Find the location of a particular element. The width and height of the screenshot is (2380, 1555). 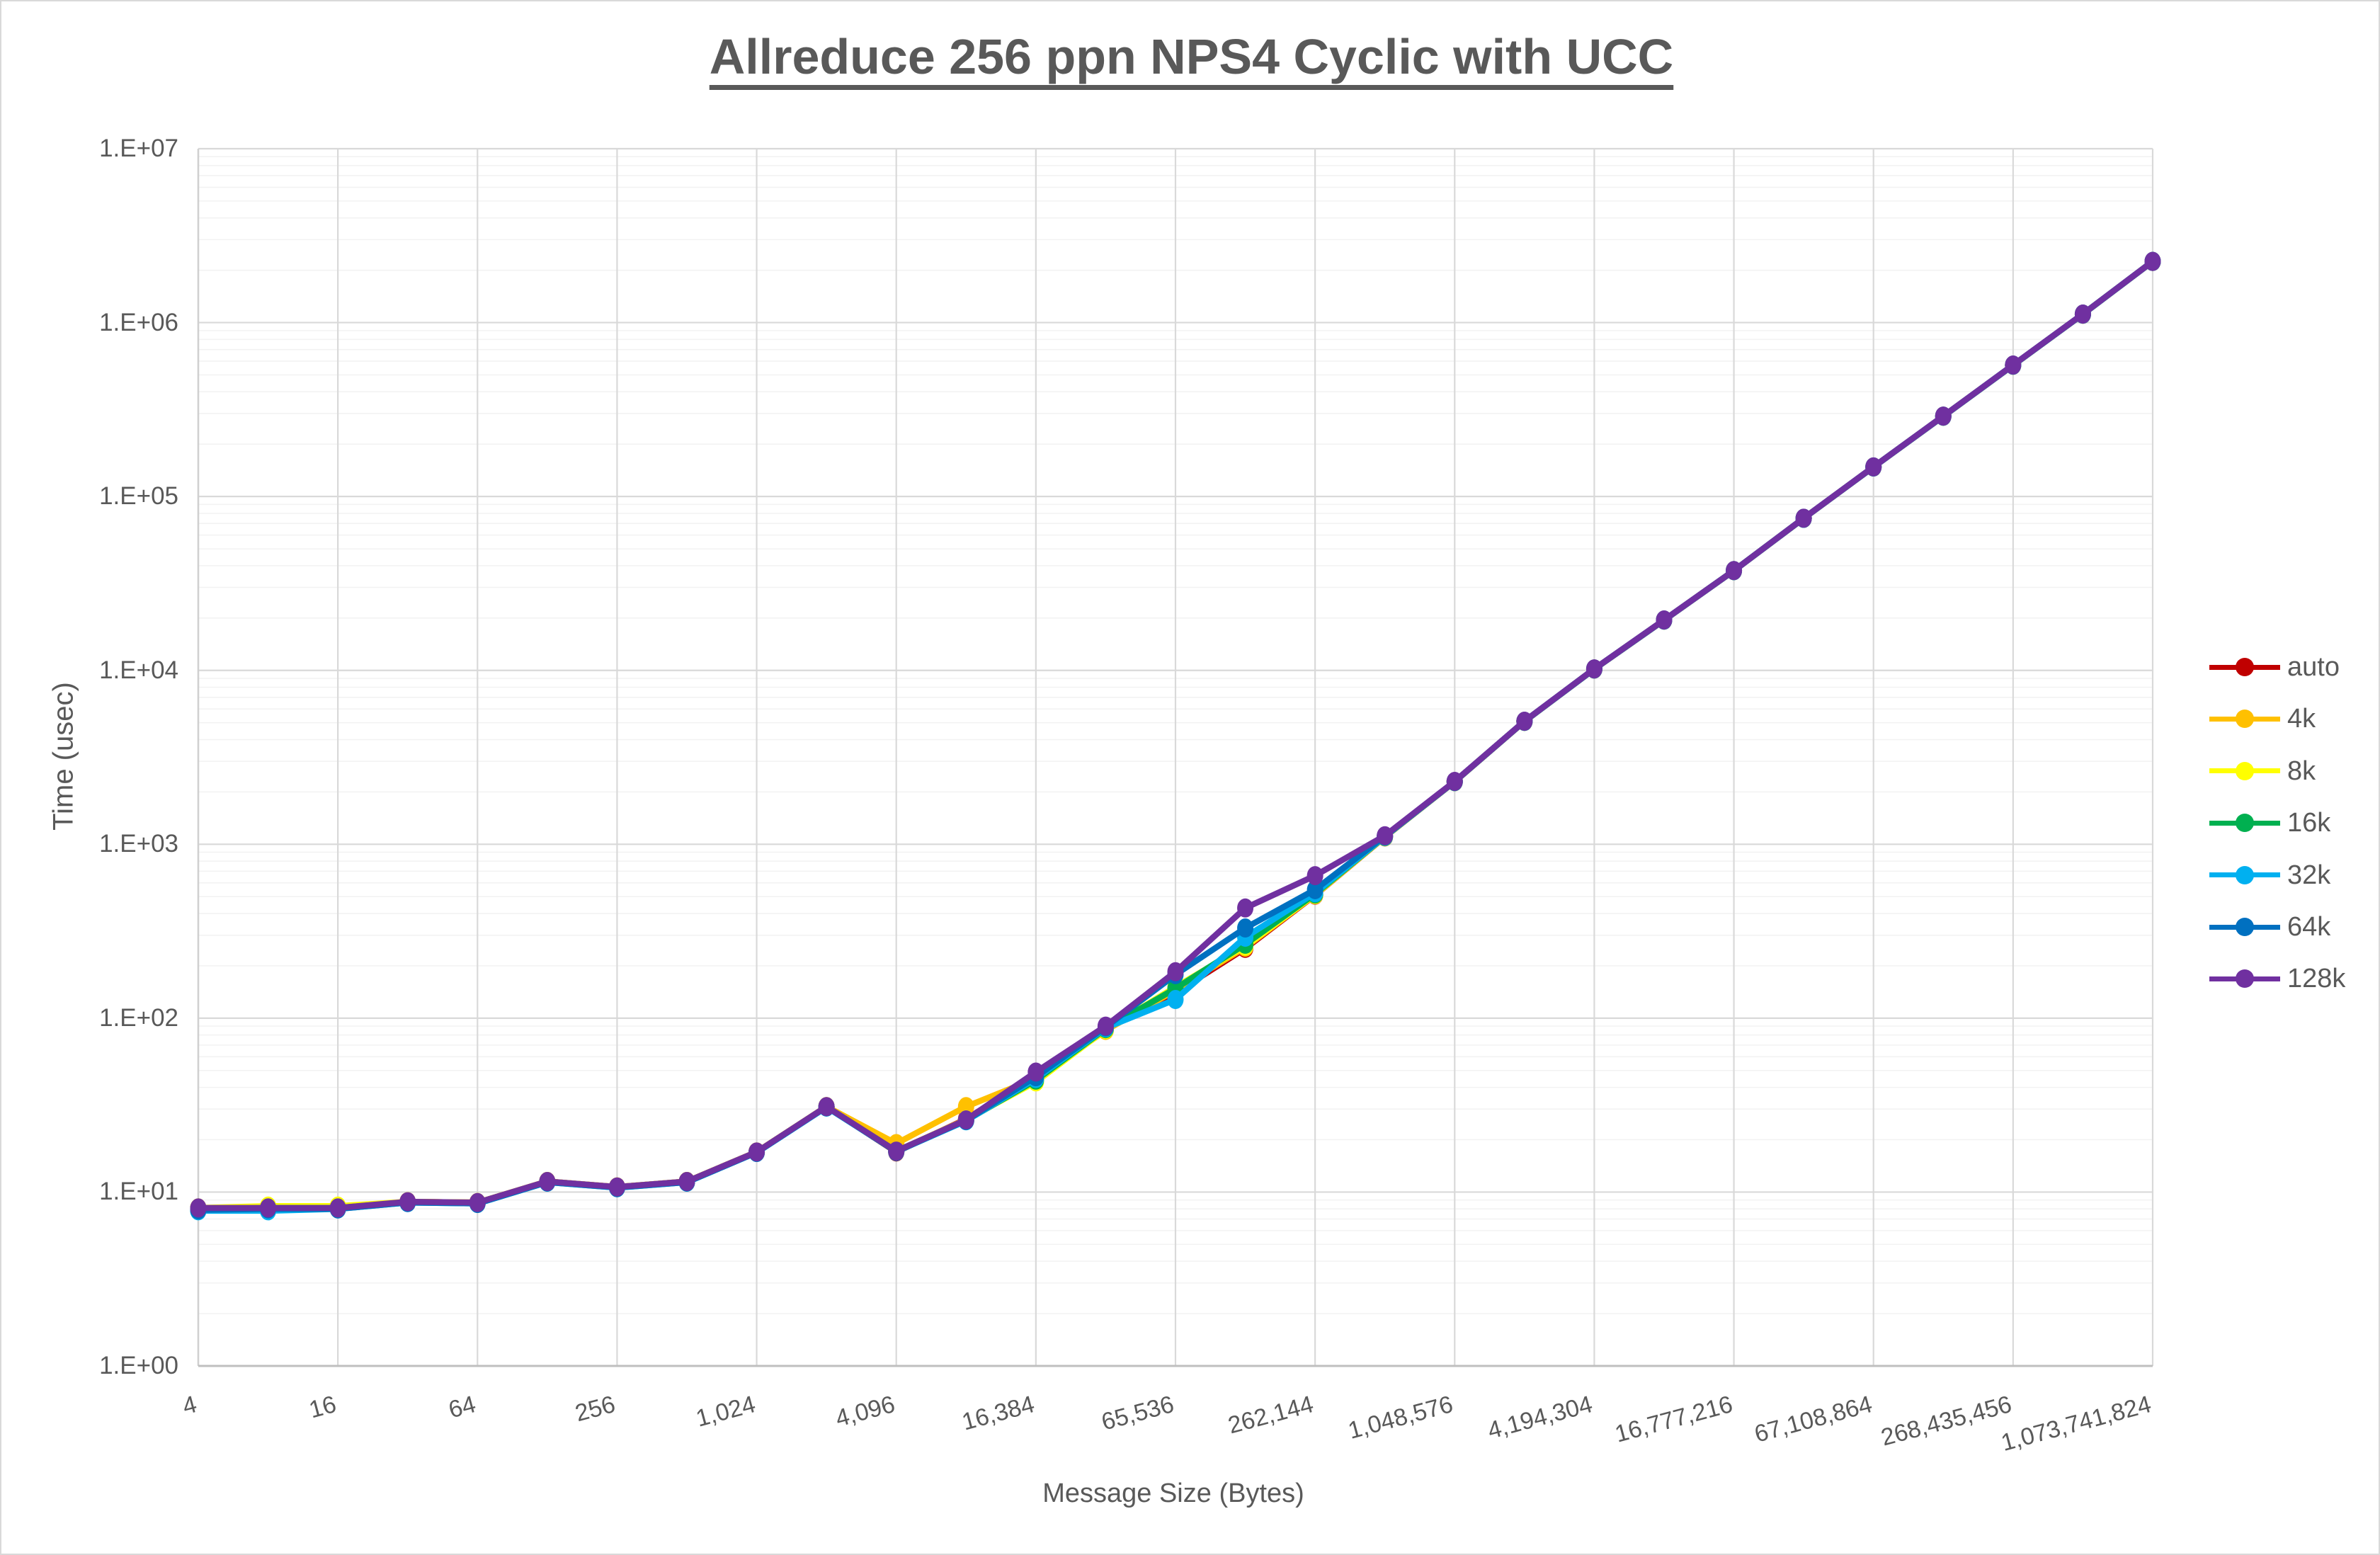

y-tick-label: 1.E+04 is located at coordinates (138, 670).